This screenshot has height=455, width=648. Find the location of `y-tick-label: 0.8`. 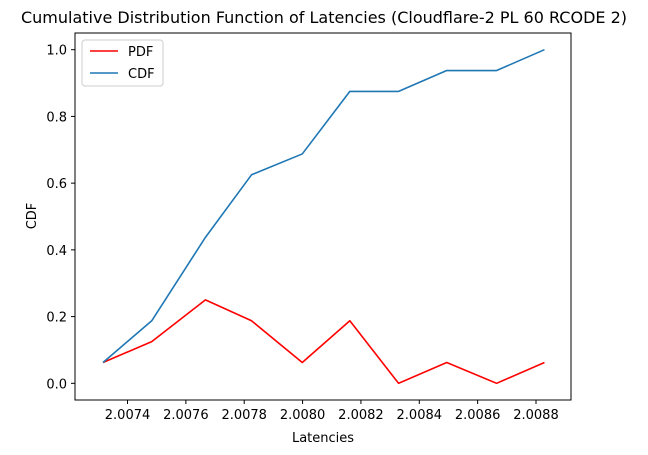

y-tick-label: 0.8 is located at coordinates (56, 117).